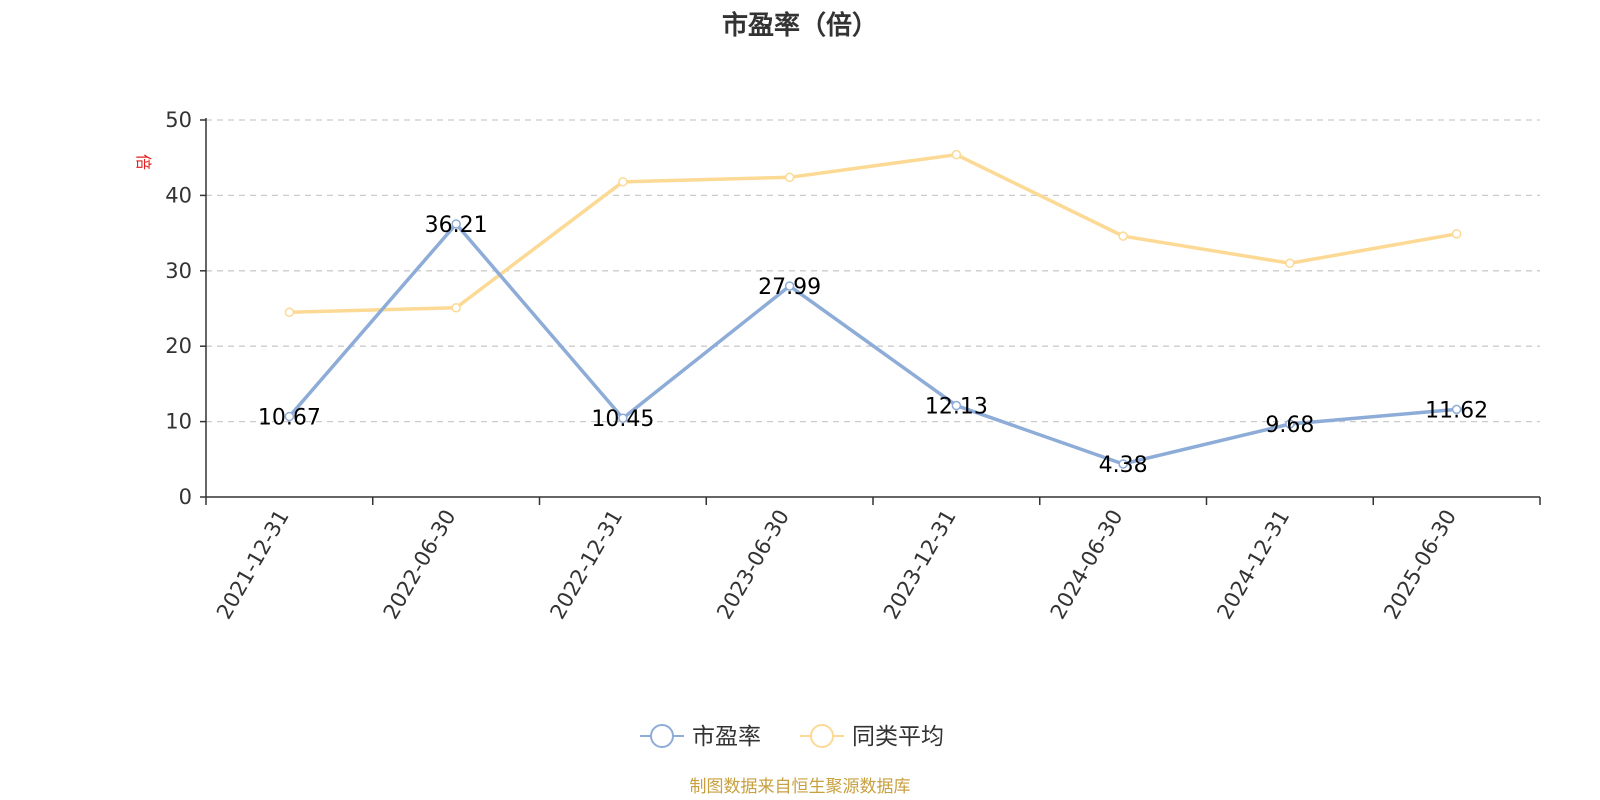  Describe the element at coordinates (185, 497) in the screenshot. I see `y-tick-label: 0` at that location.